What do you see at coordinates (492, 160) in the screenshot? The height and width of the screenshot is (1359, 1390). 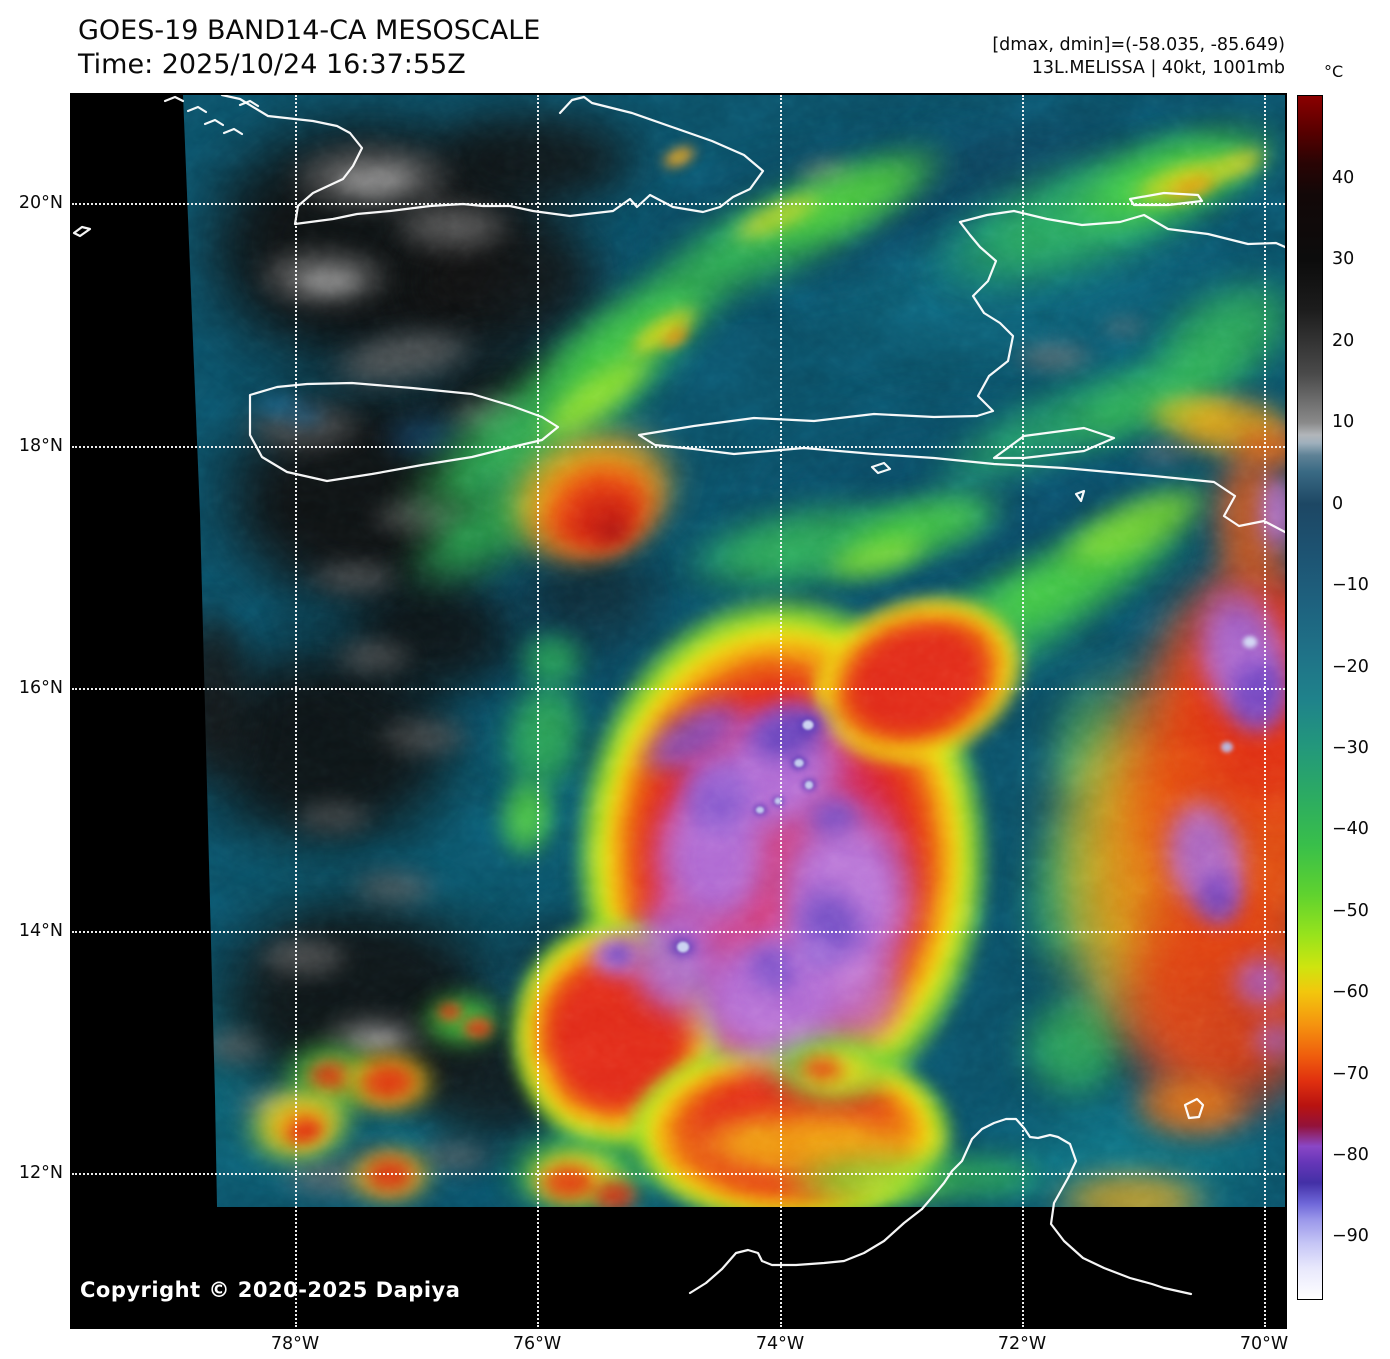 I see `coastline-cuba` at bounding box center [492, 160].